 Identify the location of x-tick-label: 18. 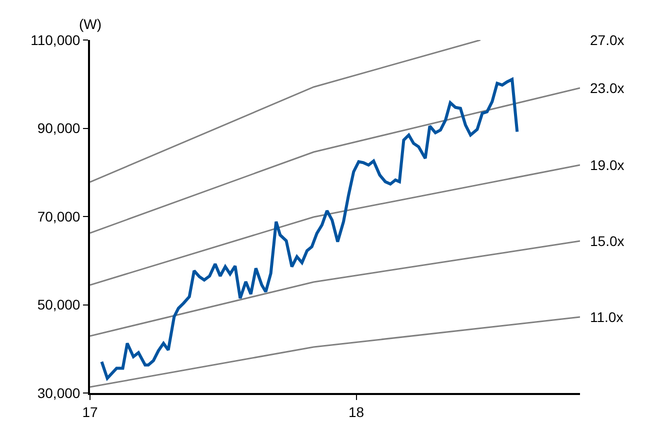
(356, 412).